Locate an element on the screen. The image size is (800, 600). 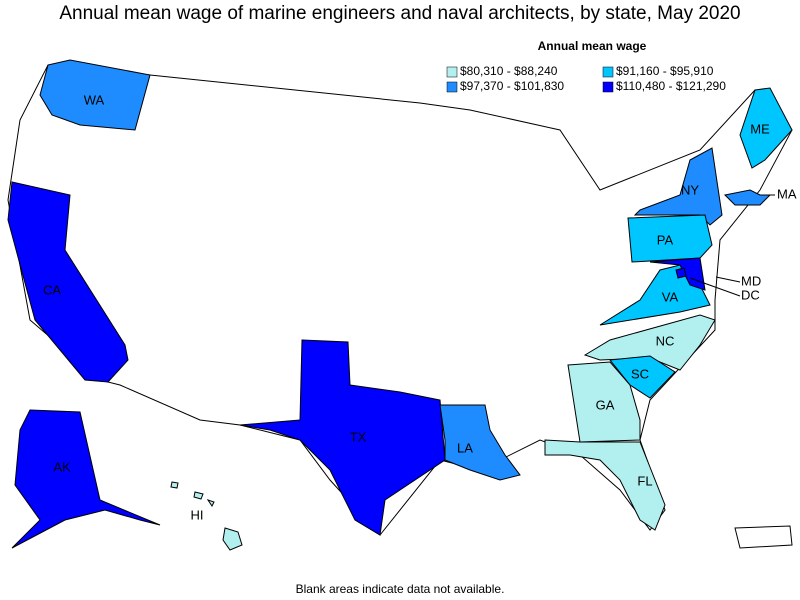
puerto-rico is located at coordinates (763, 537).